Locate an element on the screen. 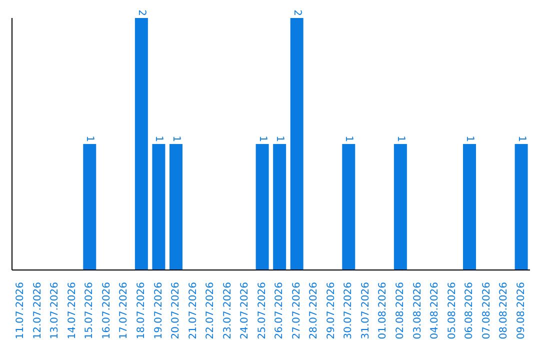  x-tick-label: 14.07.2026 is located at coordinates (72, 311).